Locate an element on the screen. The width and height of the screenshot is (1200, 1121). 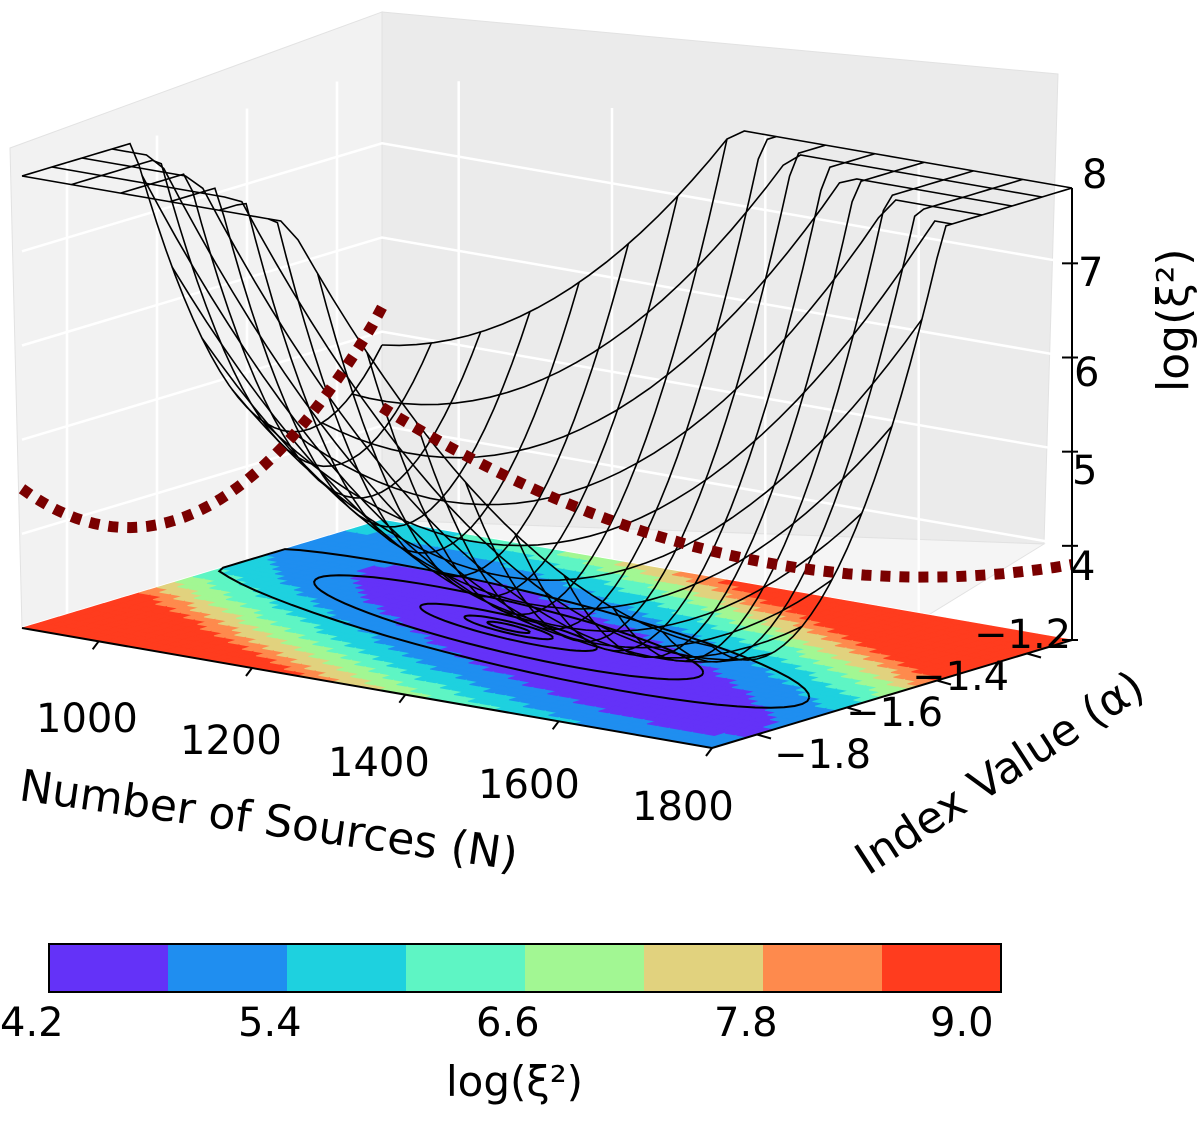
z-tick-label: 8 is located at coordinates (1094, 175).